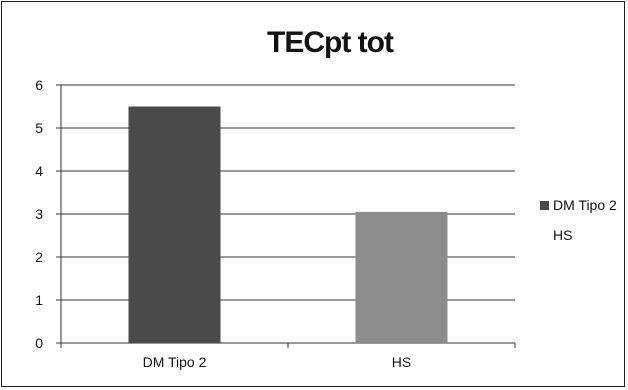  I want to click on legend-label: HS, so click(562, 235).